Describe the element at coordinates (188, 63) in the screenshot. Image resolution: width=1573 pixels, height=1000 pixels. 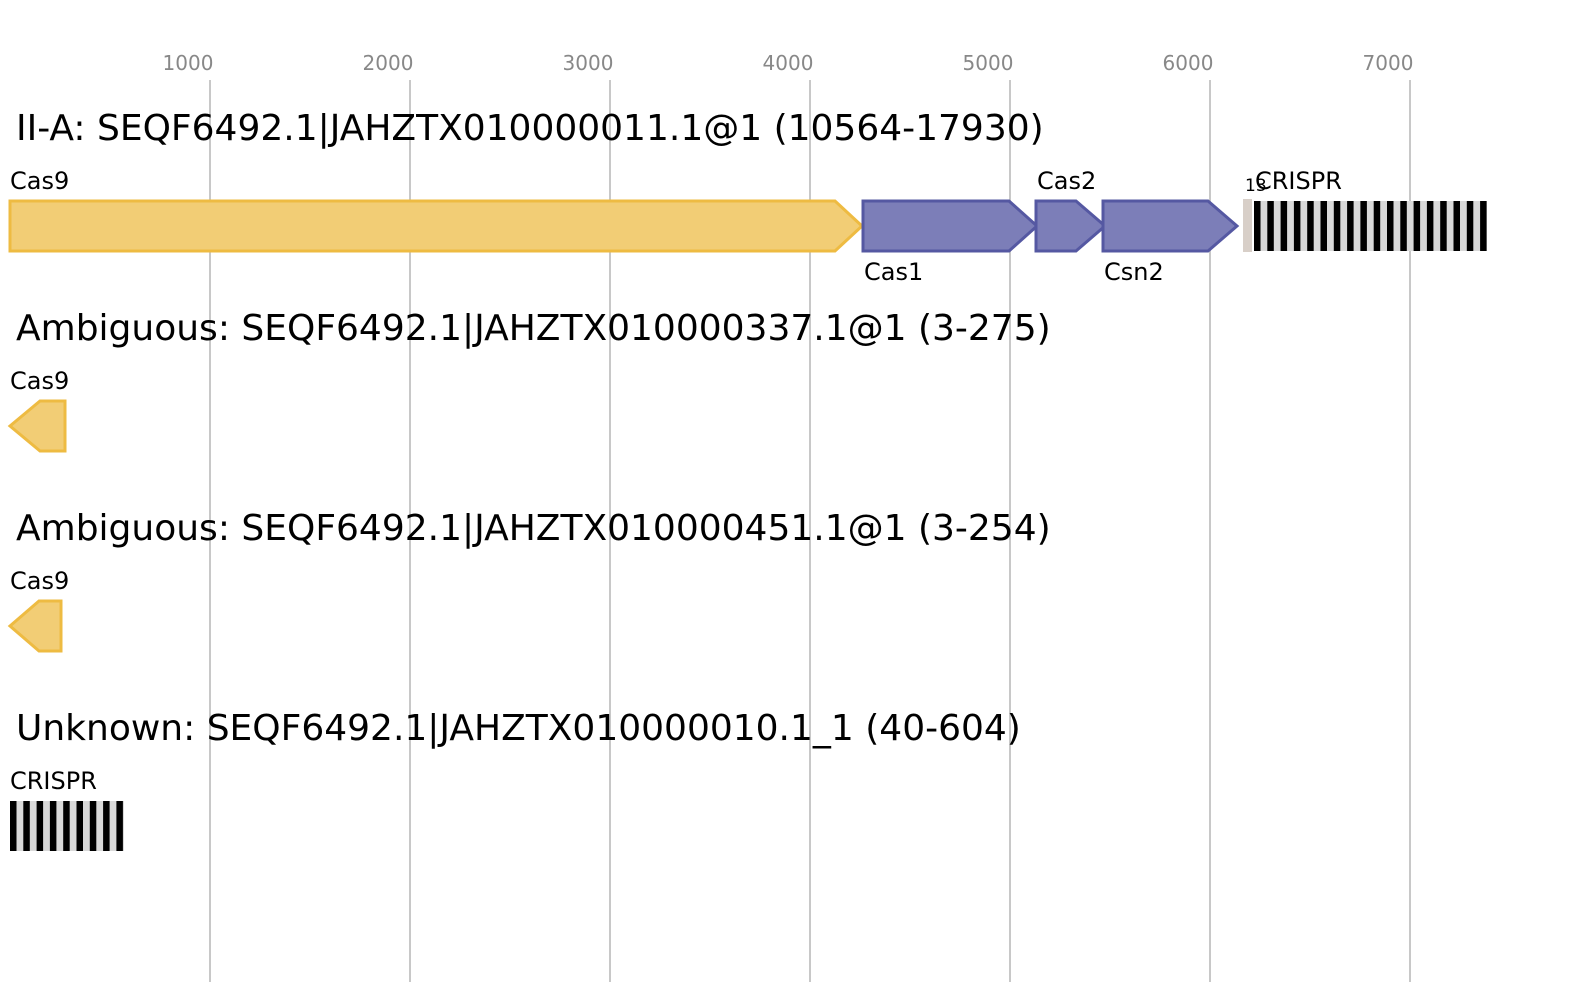
I see `axis-tick-label: 1000` at that location.